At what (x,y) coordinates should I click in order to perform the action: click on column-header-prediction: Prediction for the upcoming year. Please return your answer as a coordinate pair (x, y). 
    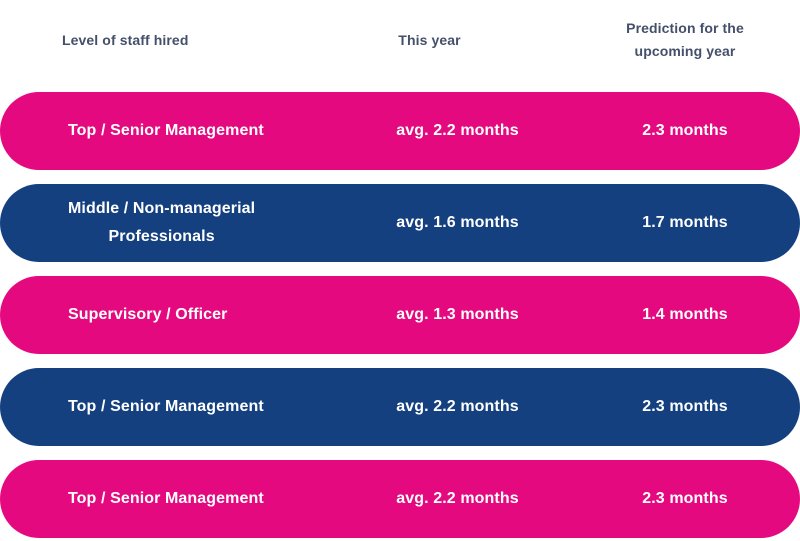
    Looking at the image, I should click on (685, 40).